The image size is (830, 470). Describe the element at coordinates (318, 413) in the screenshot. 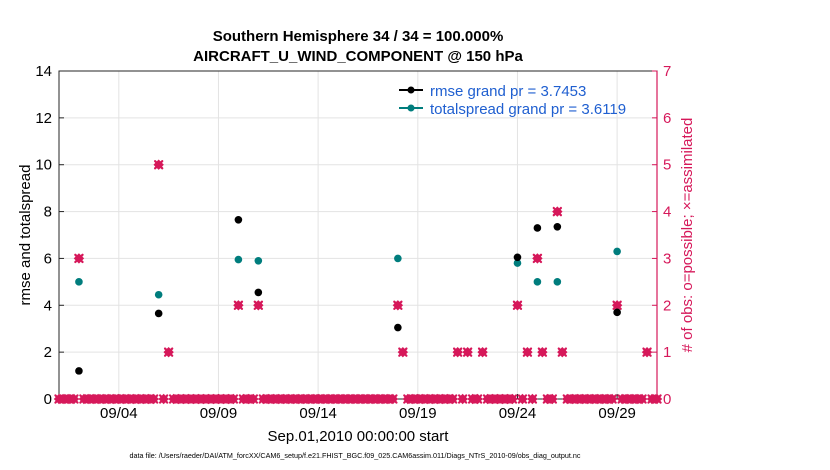

I see `x-tick-label: 09/14` at that location.